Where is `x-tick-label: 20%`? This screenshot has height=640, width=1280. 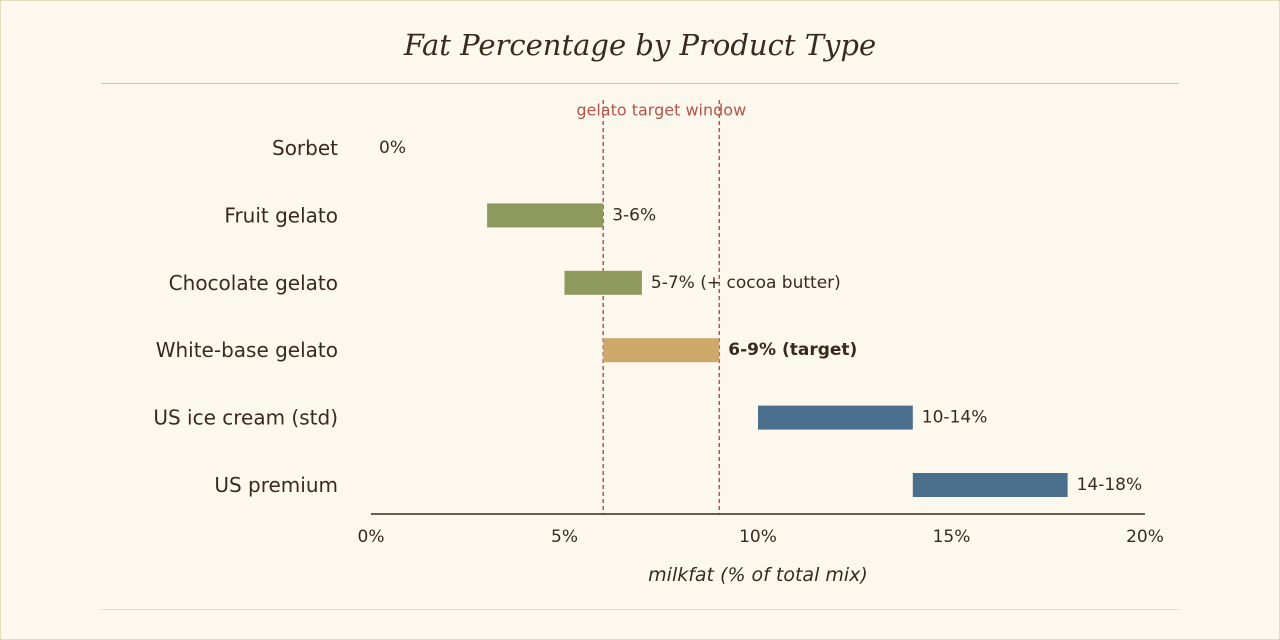
x-tick-label: 20% is located at coordinates (1145, 537).